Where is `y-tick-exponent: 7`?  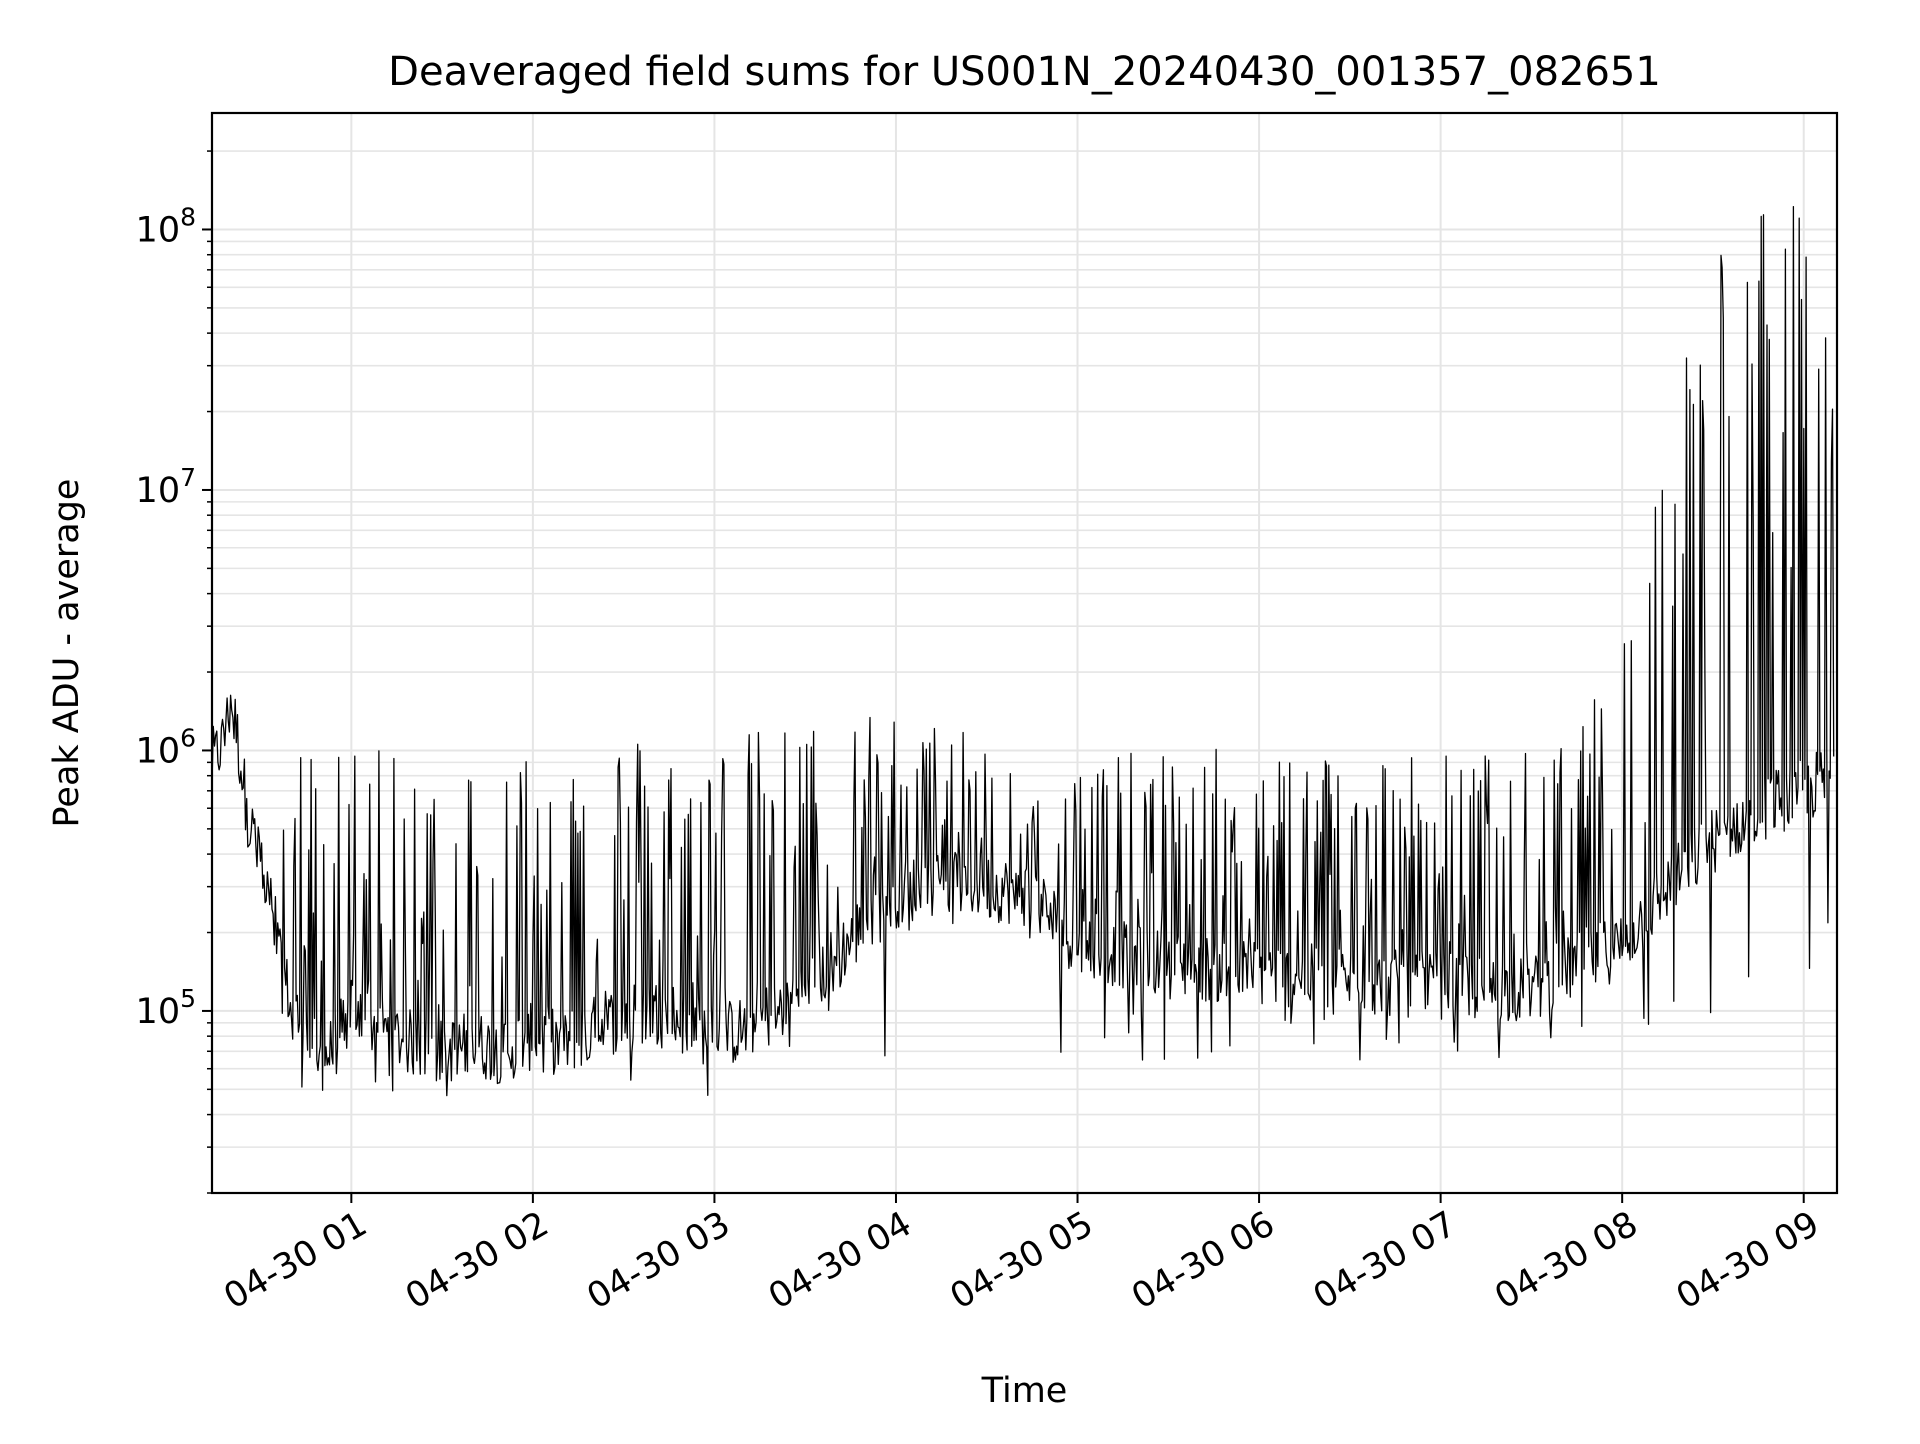
y-tick-exponent: 7 is located at coordinates (188, 477).